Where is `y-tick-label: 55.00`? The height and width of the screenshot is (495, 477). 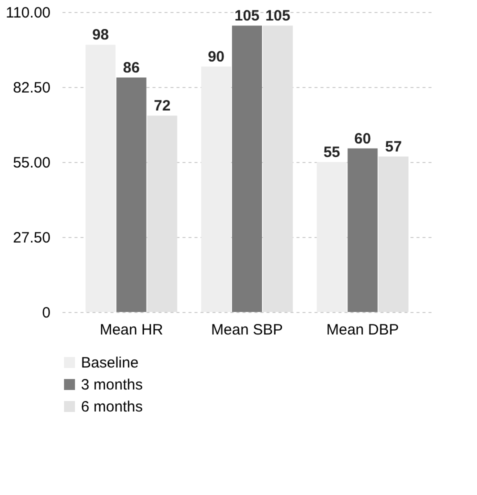 y-tick-label: 55.00 is located at coordinates (31, 163).